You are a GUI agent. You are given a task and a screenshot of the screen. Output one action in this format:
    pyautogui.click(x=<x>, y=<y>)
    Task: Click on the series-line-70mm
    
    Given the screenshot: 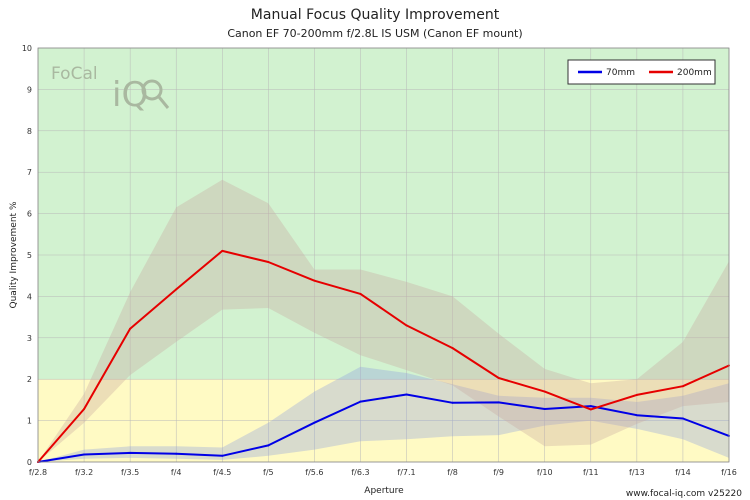 What is the action you would take?
    pyautogui.click(x=383, y=428)
    